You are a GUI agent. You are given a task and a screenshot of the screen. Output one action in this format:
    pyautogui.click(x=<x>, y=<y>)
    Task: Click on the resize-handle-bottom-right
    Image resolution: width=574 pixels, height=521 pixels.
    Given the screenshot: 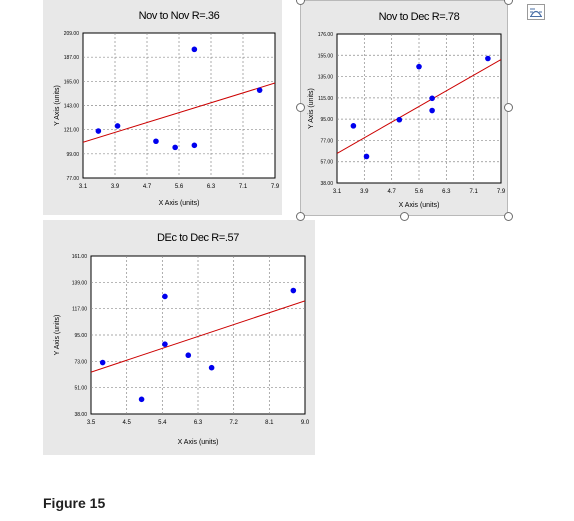 What is the action you would take?
    pyautogui.click(x=508, y=216)
    